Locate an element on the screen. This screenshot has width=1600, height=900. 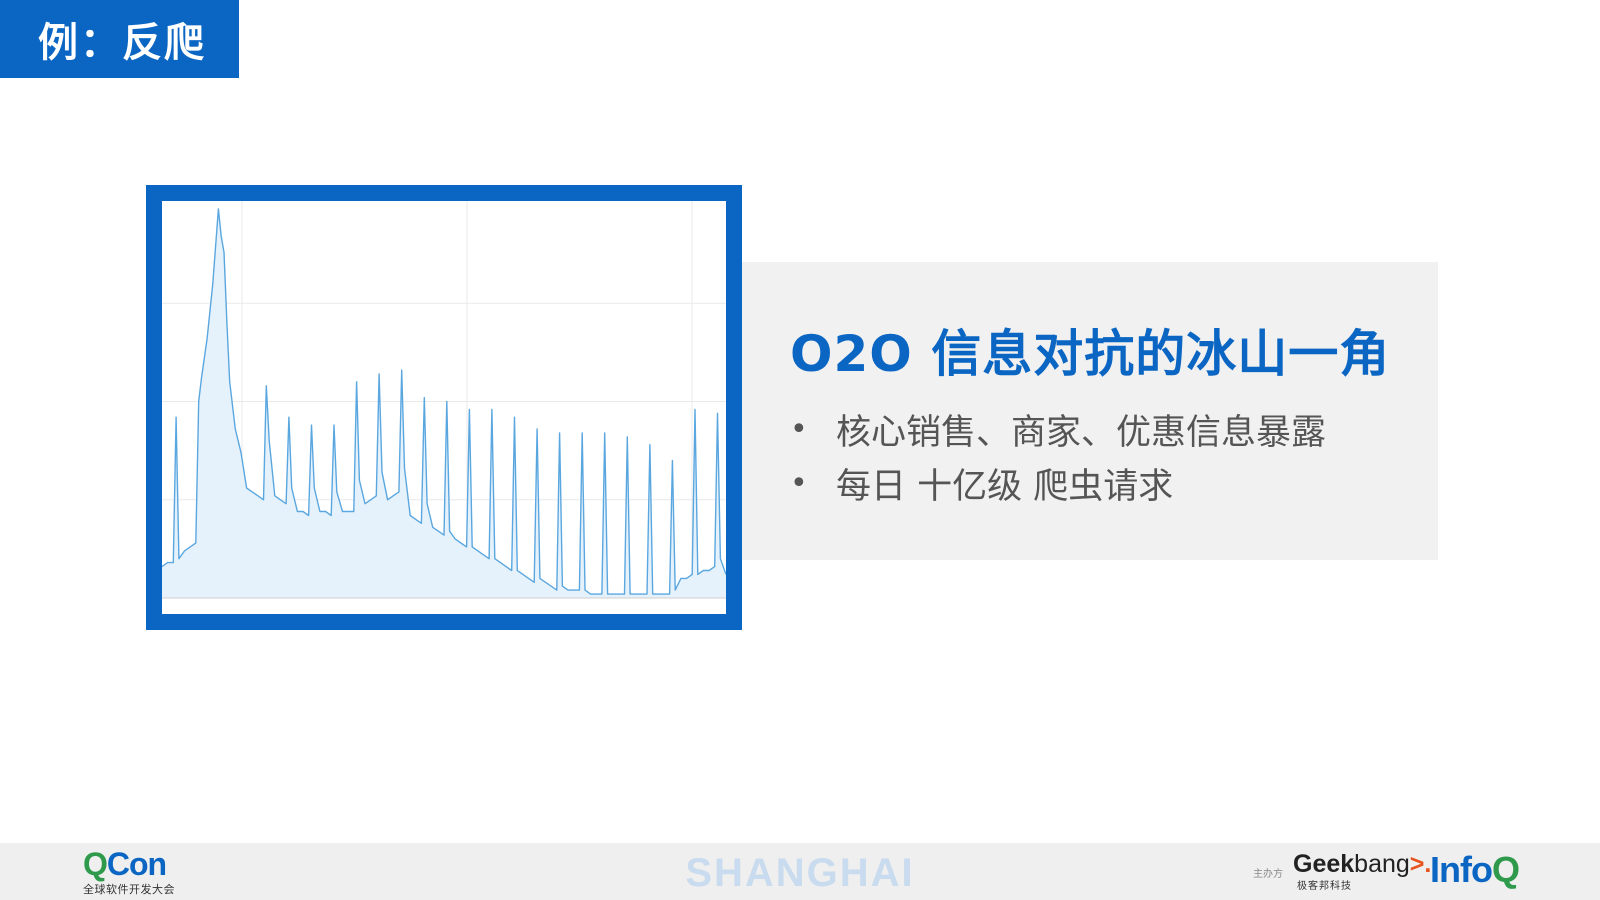
geekbang-logo: Geekbang>. 极客邦科技 is located at coordinates (1362, 871).